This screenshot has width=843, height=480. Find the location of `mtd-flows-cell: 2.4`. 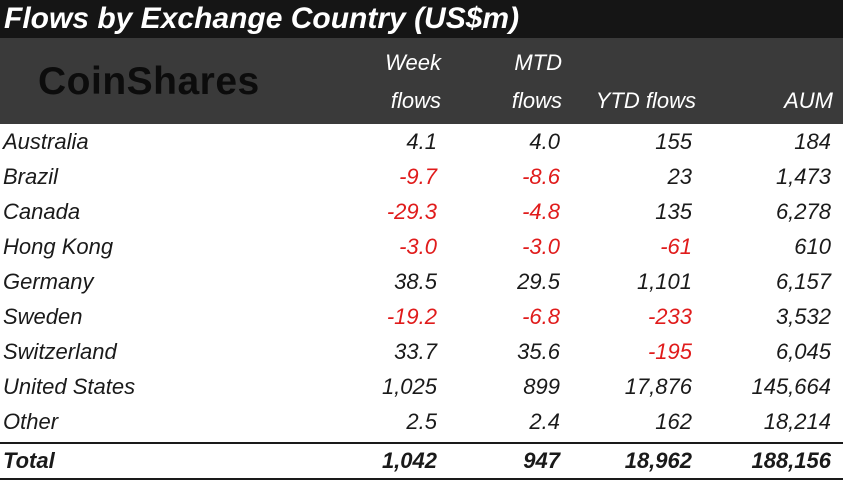

mtd-flows-cell: 2.4 is located at coordinates (544, 421).